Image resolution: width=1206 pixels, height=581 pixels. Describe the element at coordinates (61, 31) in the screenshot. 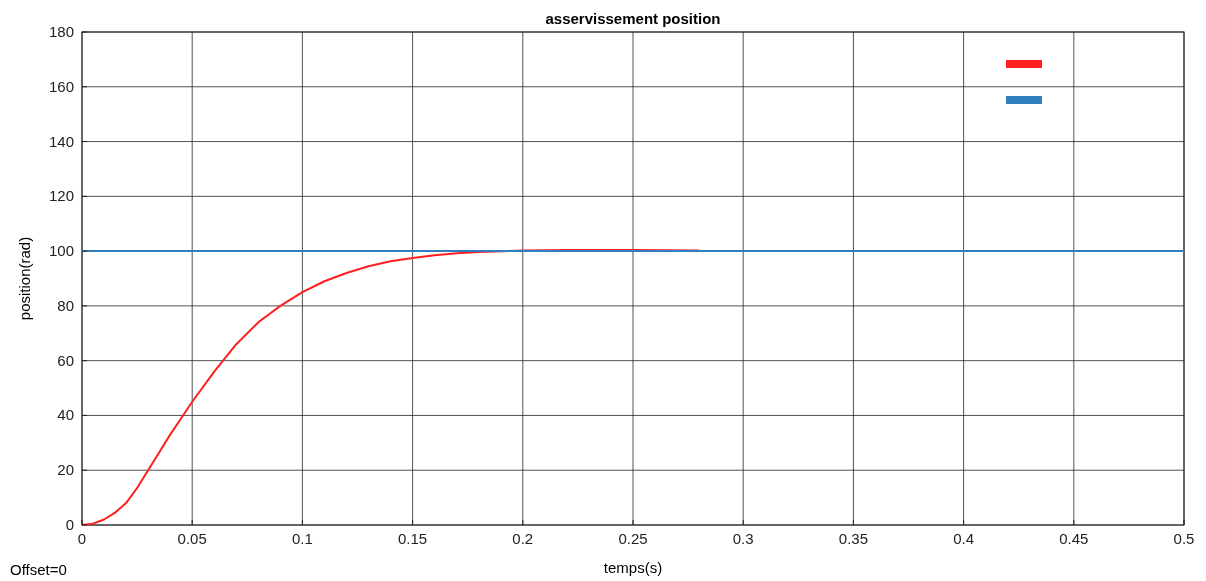

I see `y-tick-label: 180` at that location.